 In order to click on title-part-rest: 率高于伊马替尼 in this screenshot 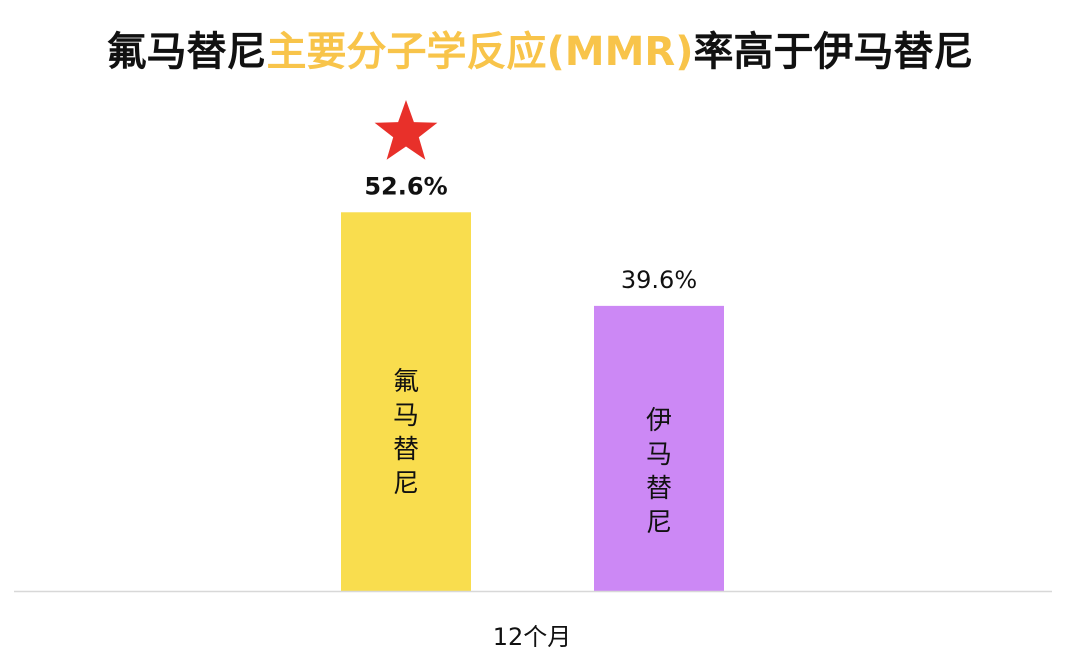, I will do `click(833, 52)`.